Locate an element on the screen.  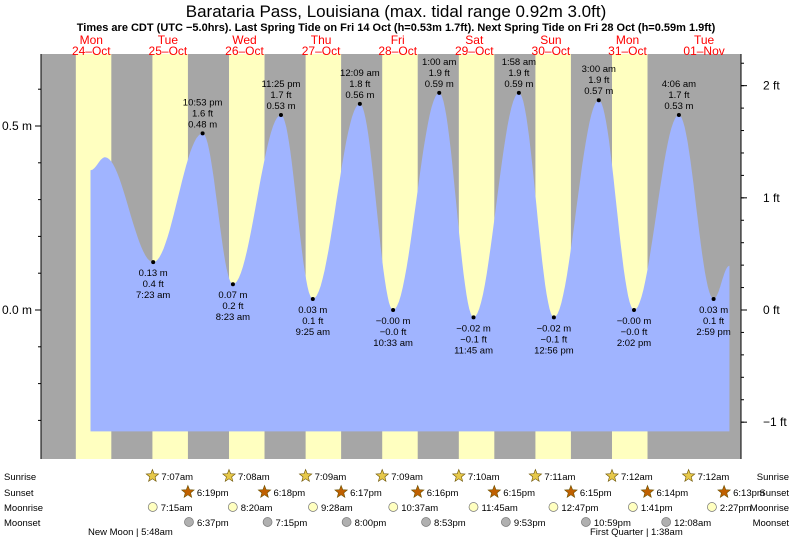
moonset-time: 10:59pm is located at coordinates (612, 523).